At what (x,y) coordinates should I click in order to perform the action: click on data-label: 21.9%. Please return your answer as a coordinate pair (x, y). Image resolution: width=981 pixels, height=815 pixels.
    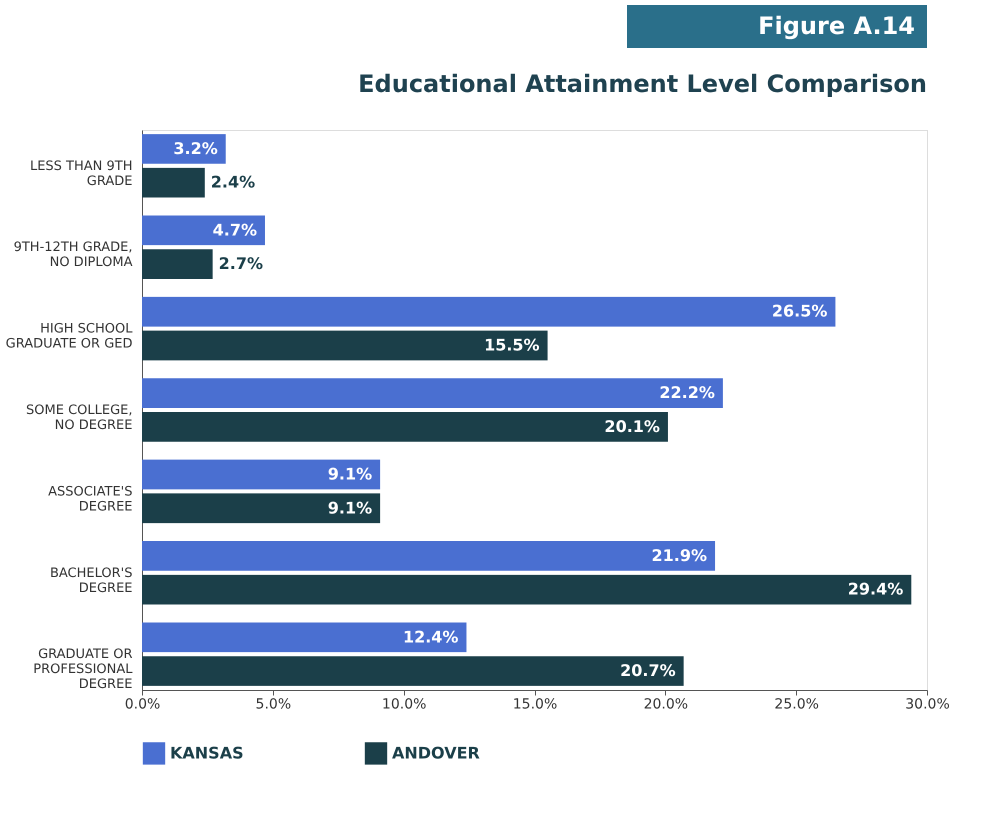
    Looking at the image, I should click on (680, 555).